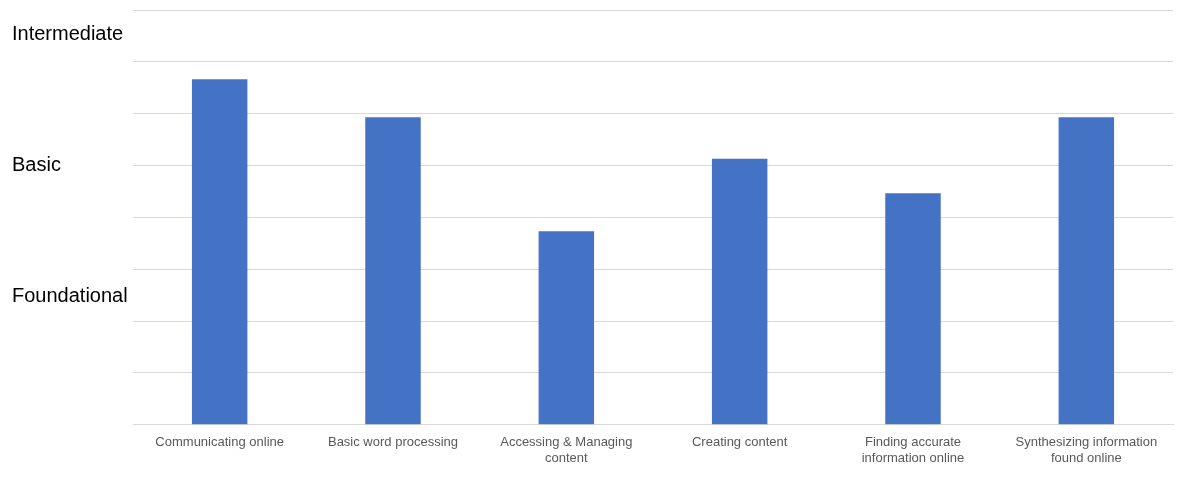  I want to click on x-tick-label: Communicating online, so click(219, 442).